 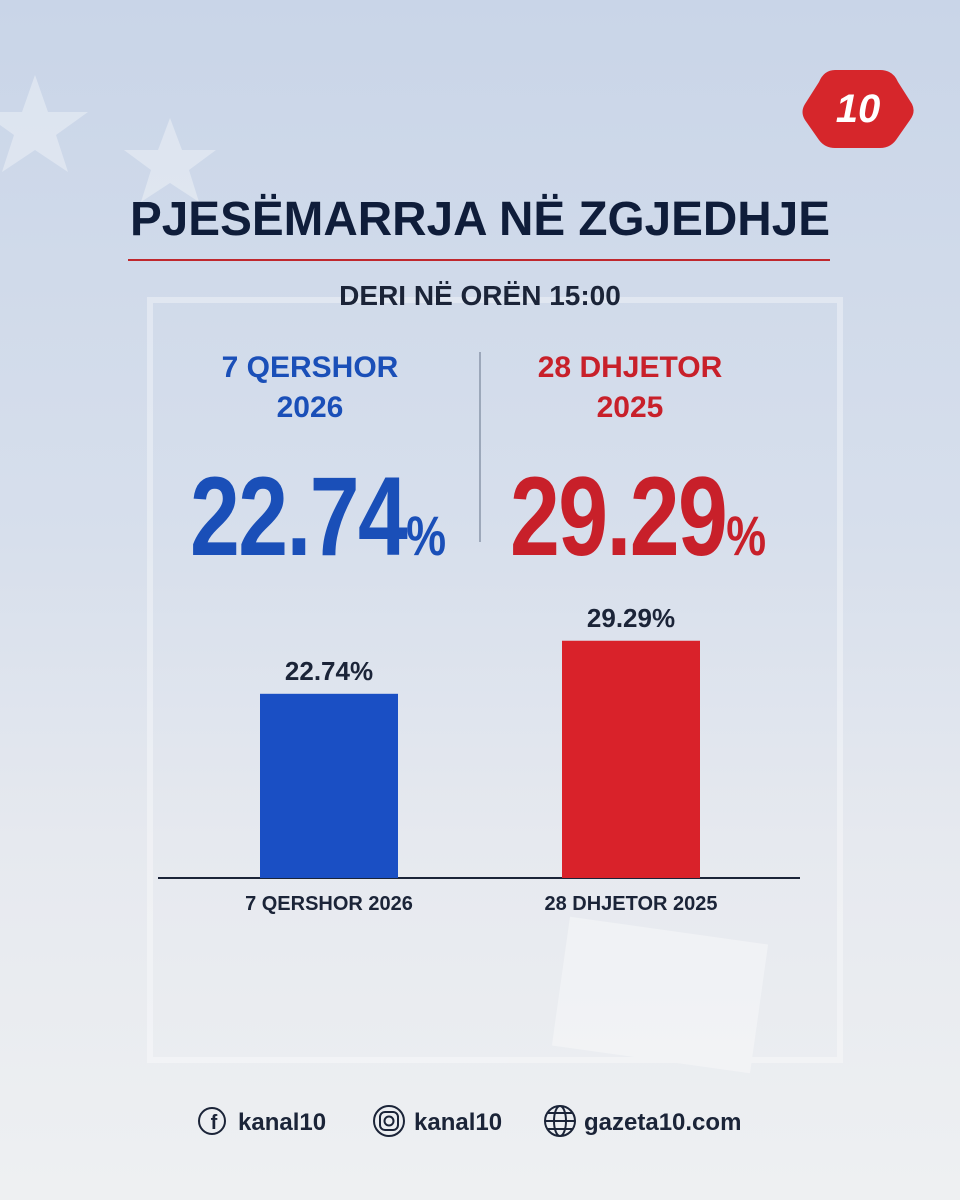 What do you see at coordinates (619, 516) in the screenshot?
I see `stat-number: 29.29` at bounding box center [619, 516].